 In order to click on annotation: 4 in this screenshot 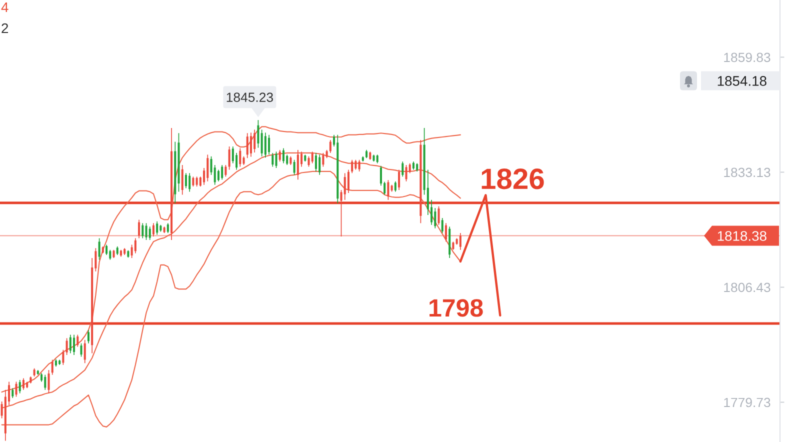, I will do `click(4, 7)`.